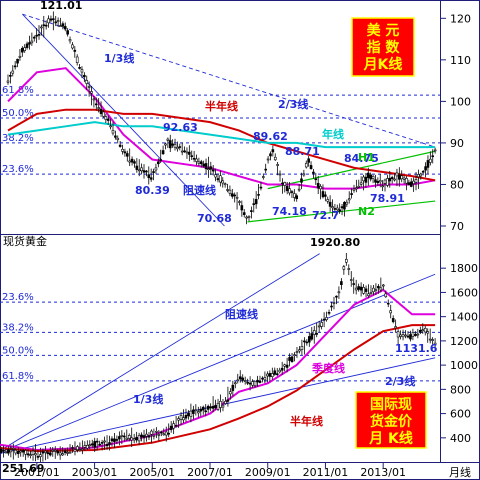 Image resolution: width=480 pixels, height=480 pixels. I want to click on x-tick-label: 2001/01, so click(37, 472).